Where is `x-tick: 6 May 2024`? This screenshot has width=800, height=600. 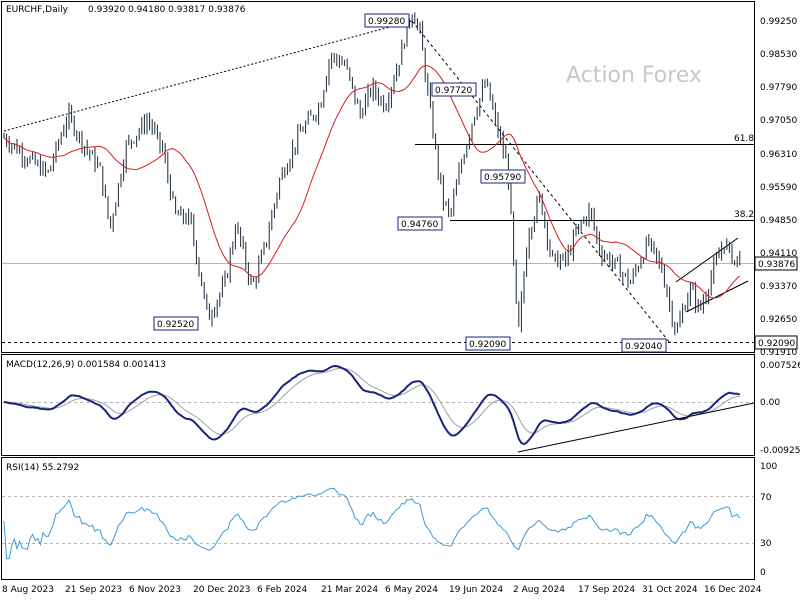
x-tick: 6 May 2024 is located at coordinates (411, 590).